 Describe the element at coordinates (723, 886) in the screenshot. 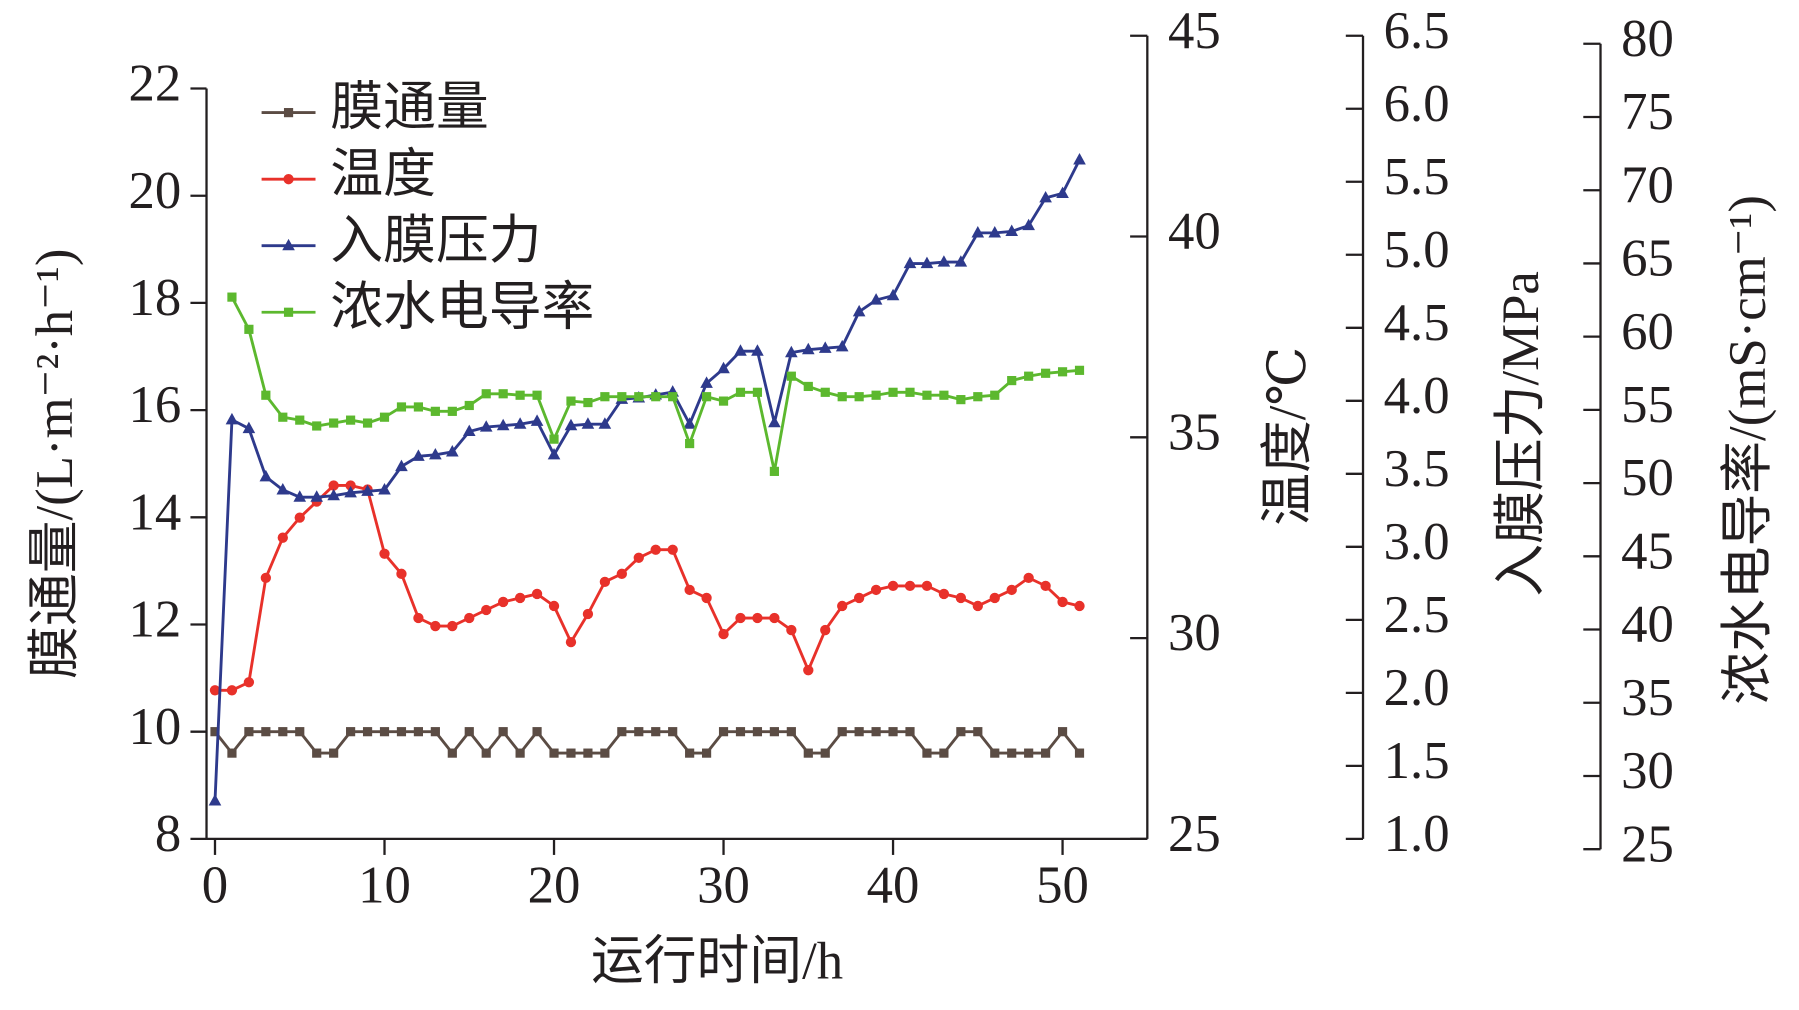

I see `x-tick-label: 30` at that location.